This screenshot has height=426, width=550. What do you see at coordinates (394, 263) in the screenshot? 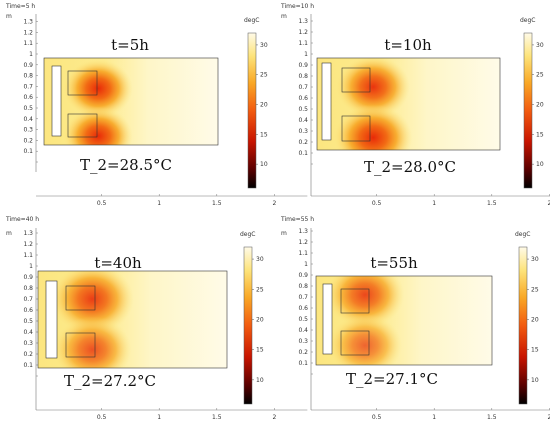
I see `panel-title: t=55h` at bounding box center [394, 263].